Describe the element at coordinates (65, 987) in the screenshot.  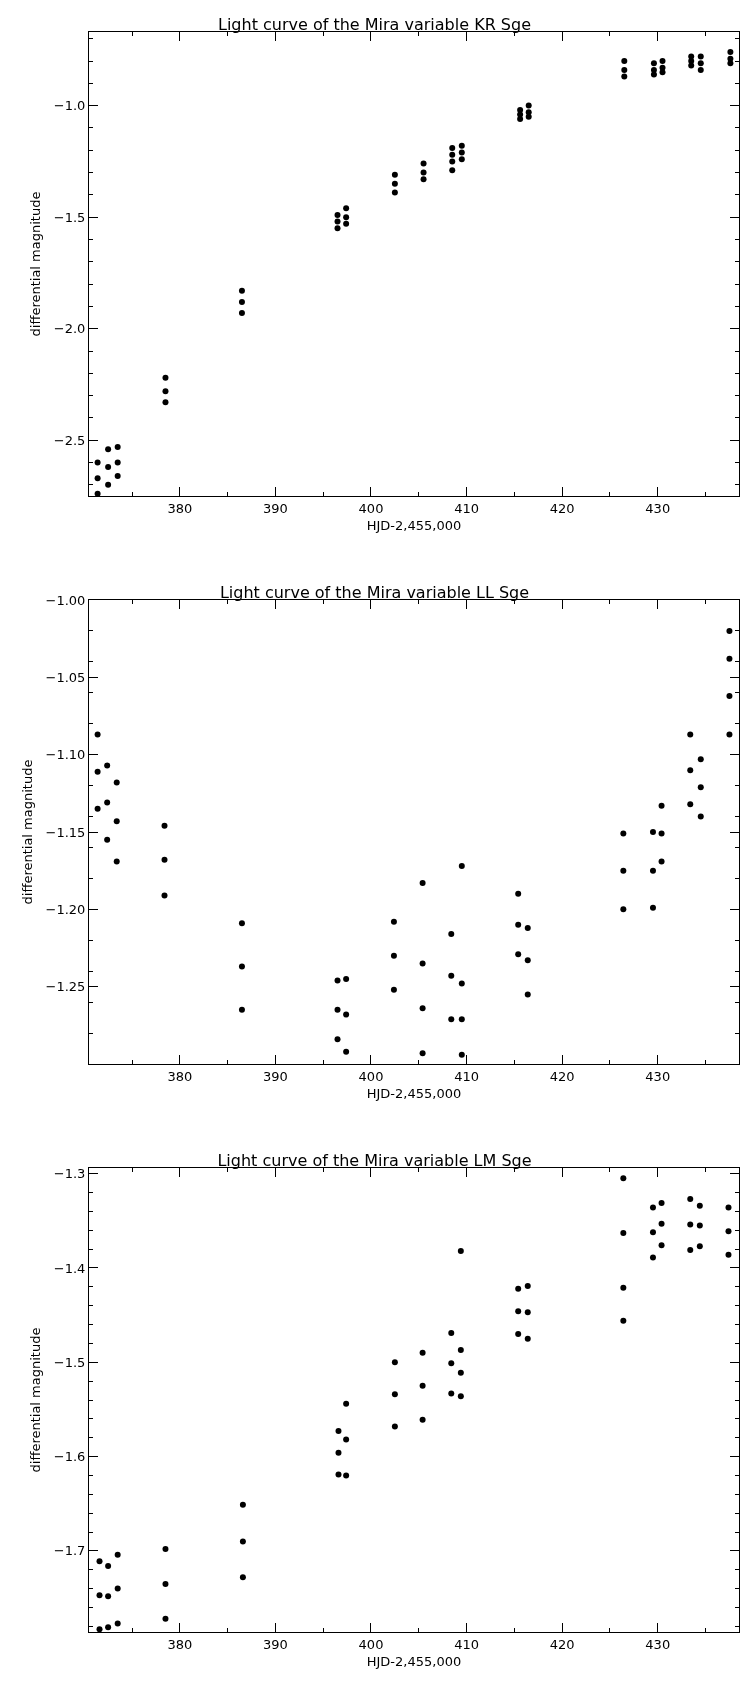
I see `y-tick-label: −1.25` at that location.